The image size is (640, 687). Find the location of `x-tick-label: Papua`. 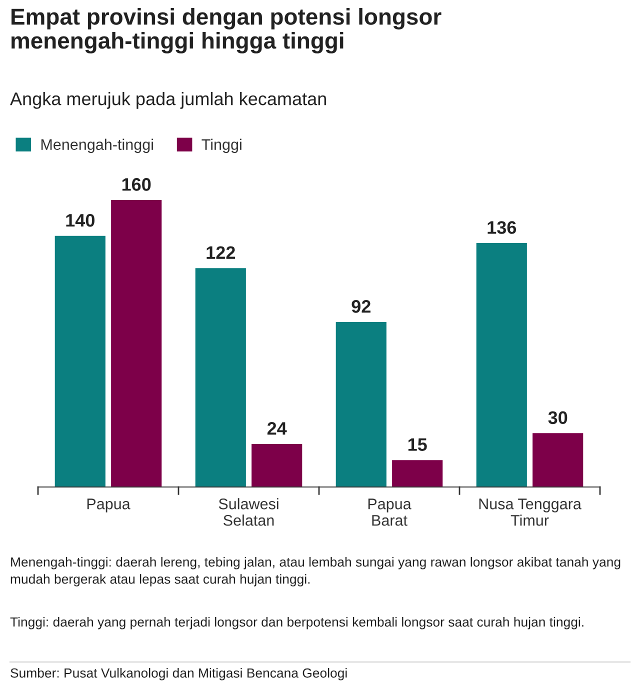

x-tick-label: Papua is located at coordinates (108, 505).